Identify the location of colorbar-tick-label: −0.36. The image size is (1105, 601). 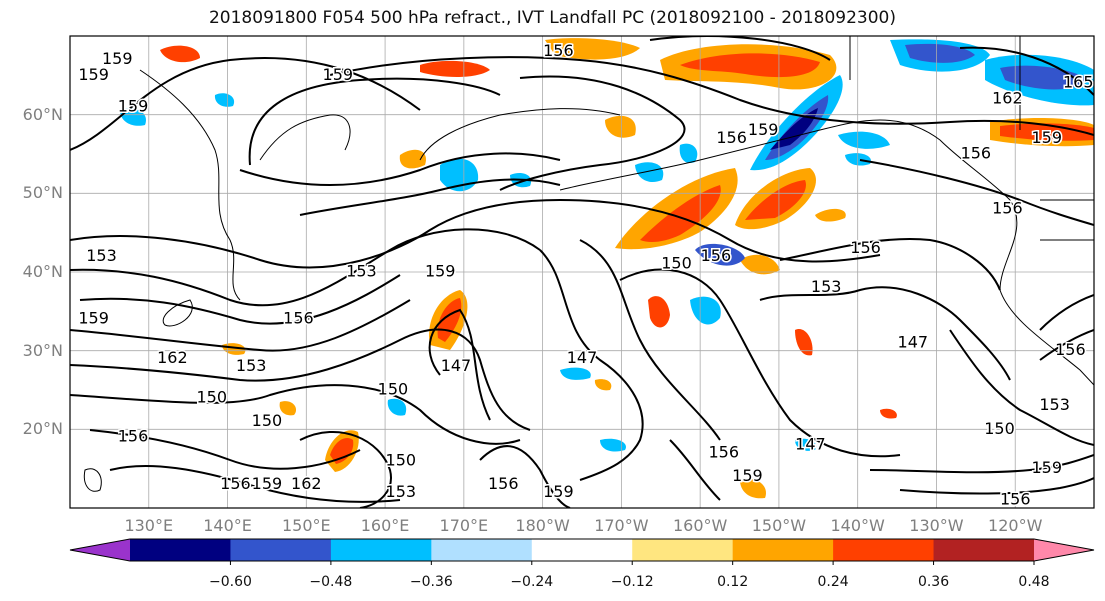
(431, 582).